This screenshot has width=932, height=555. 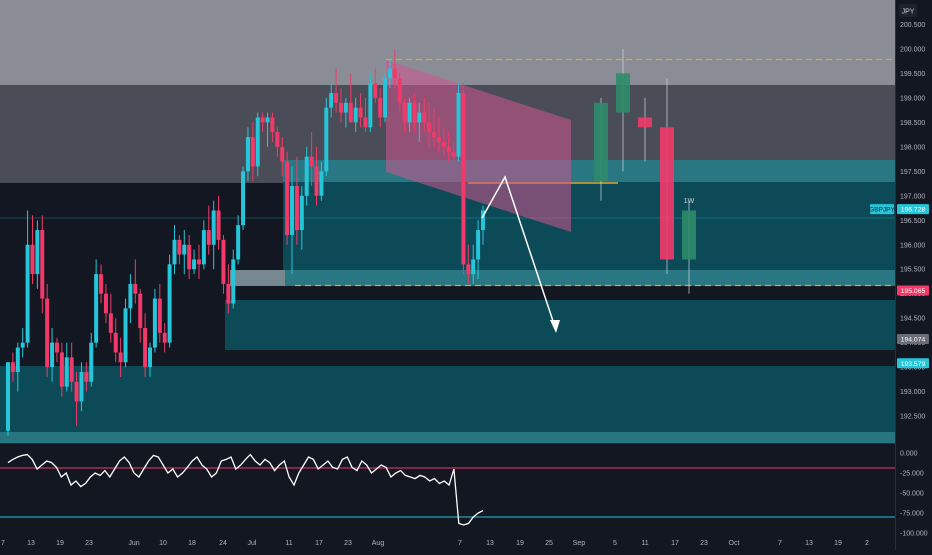 What do you see at coordinates (579, 543) in the screenshot?
I see `time-axis-label: Sep` at bounding box center [579, 543].